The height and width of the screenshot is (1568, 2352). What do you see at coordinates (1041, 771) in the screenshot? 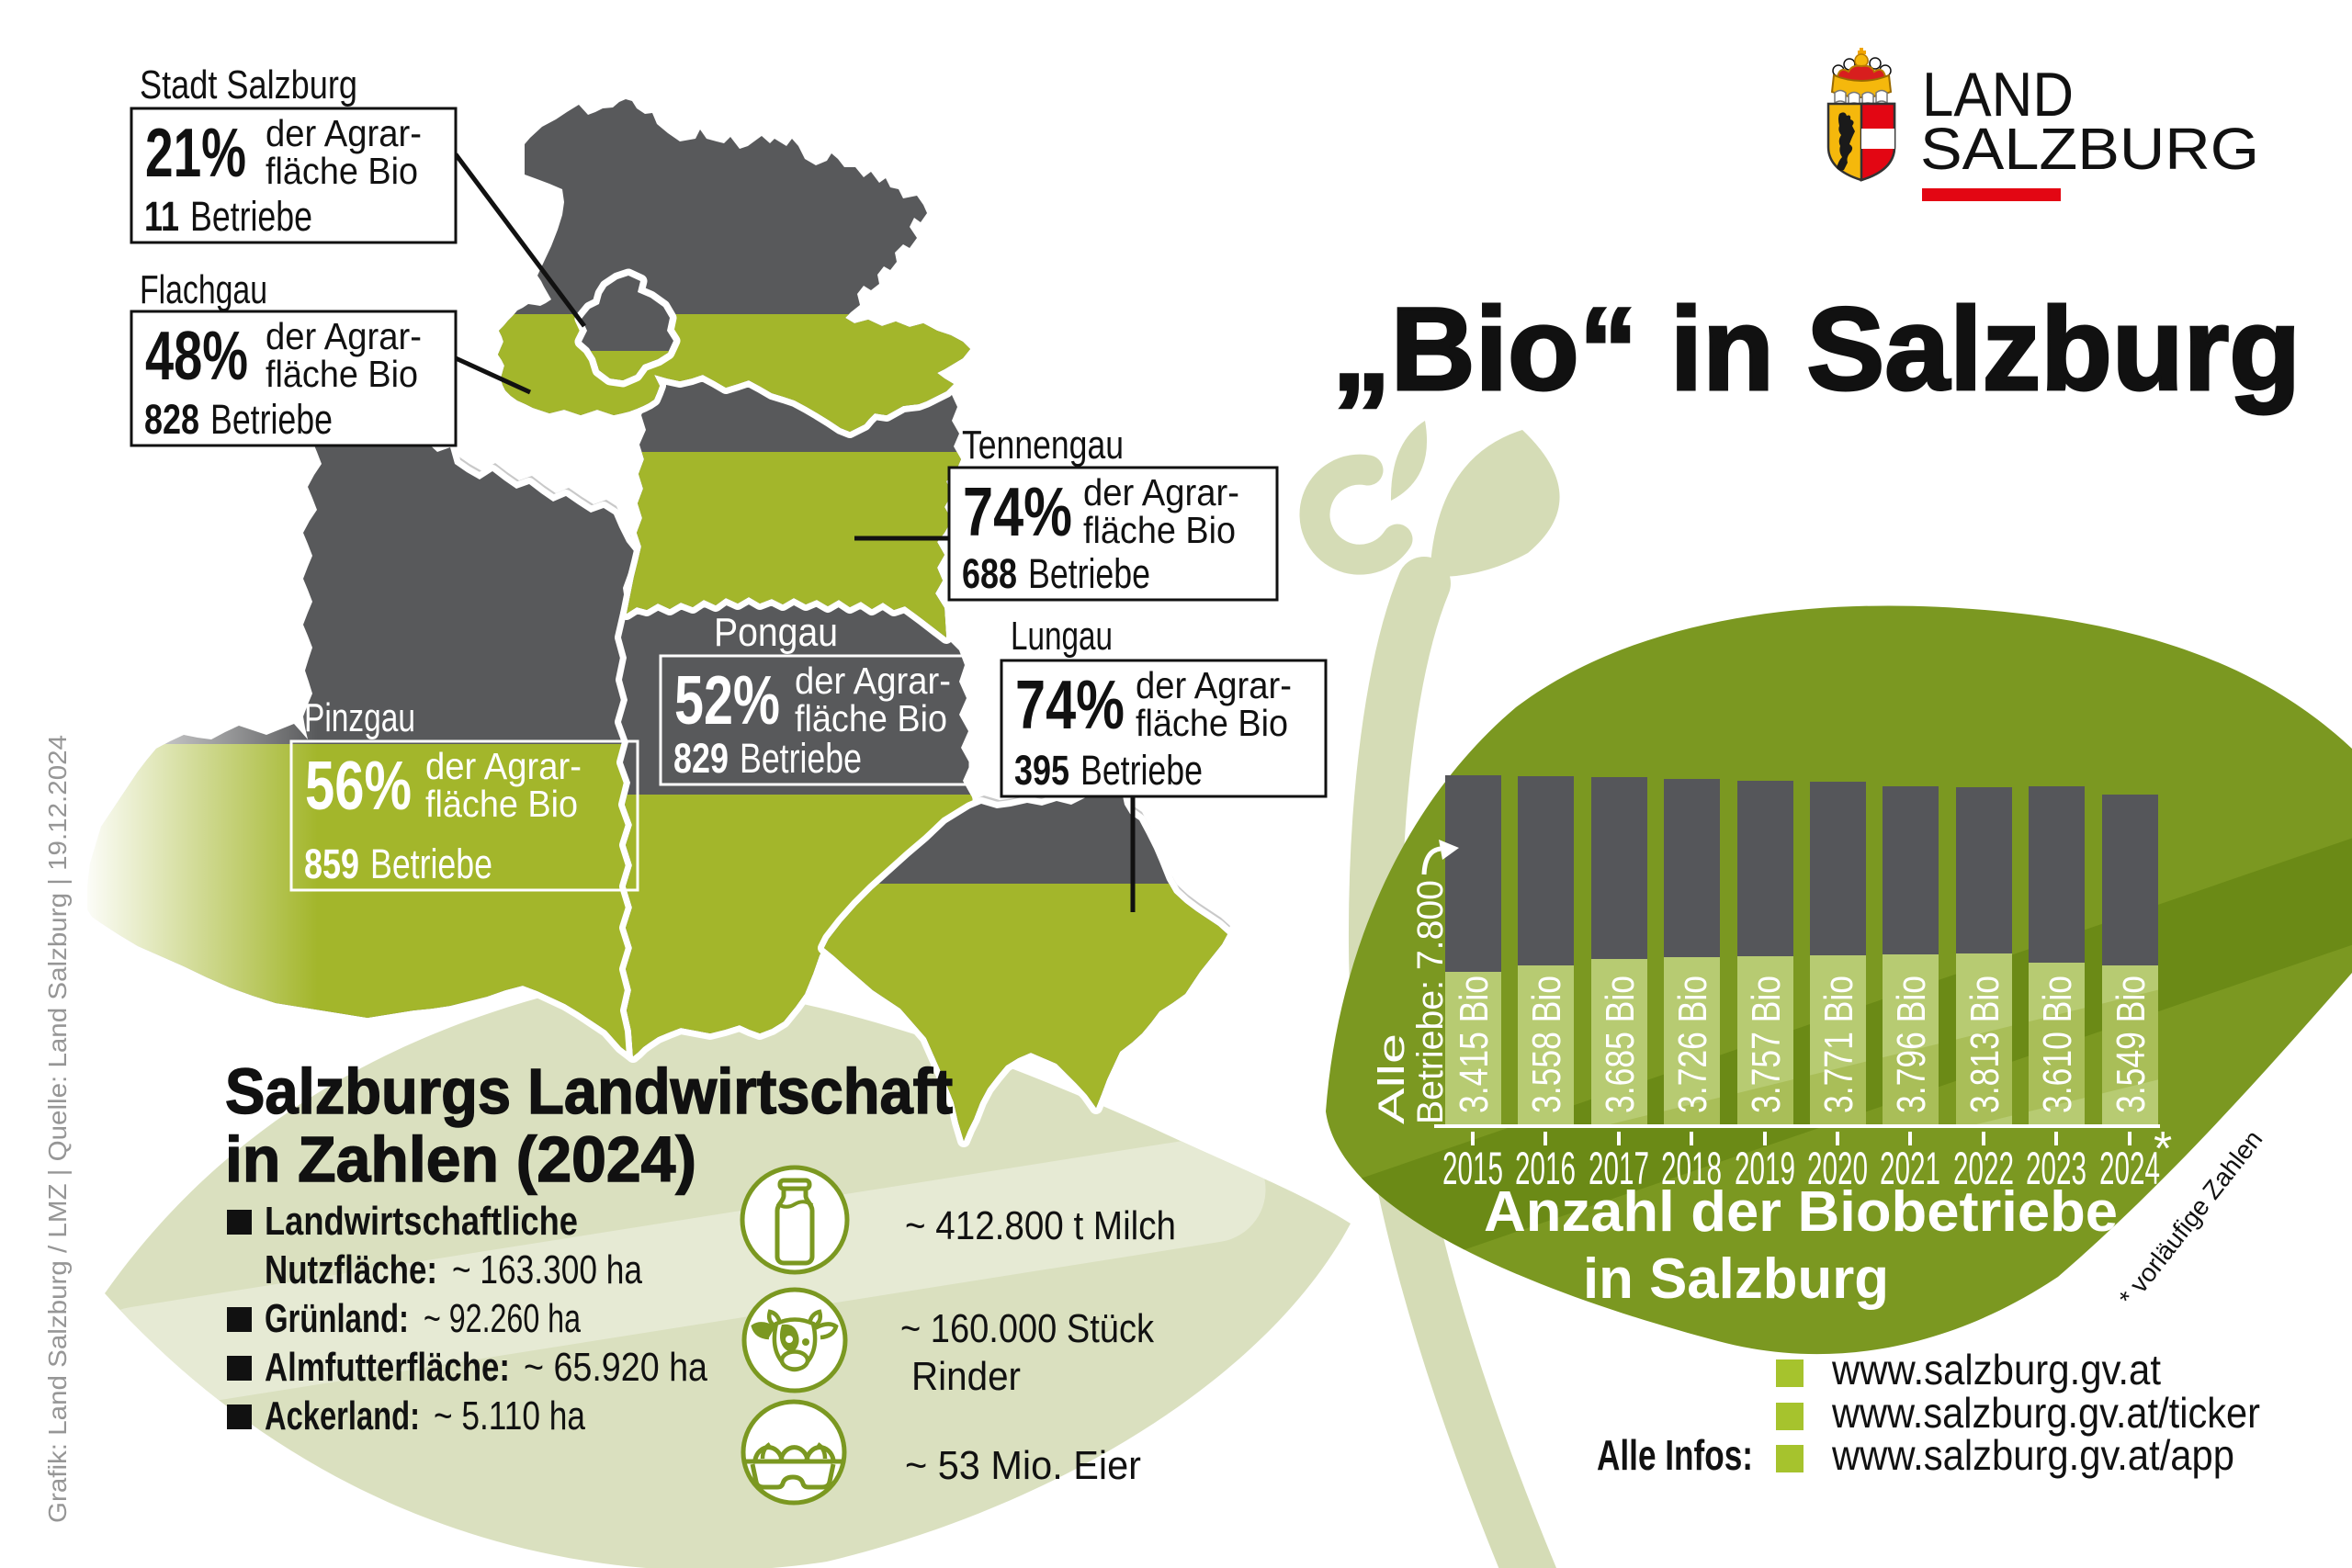
I see `svg-text: 395` at bounding box center [1041, 771].